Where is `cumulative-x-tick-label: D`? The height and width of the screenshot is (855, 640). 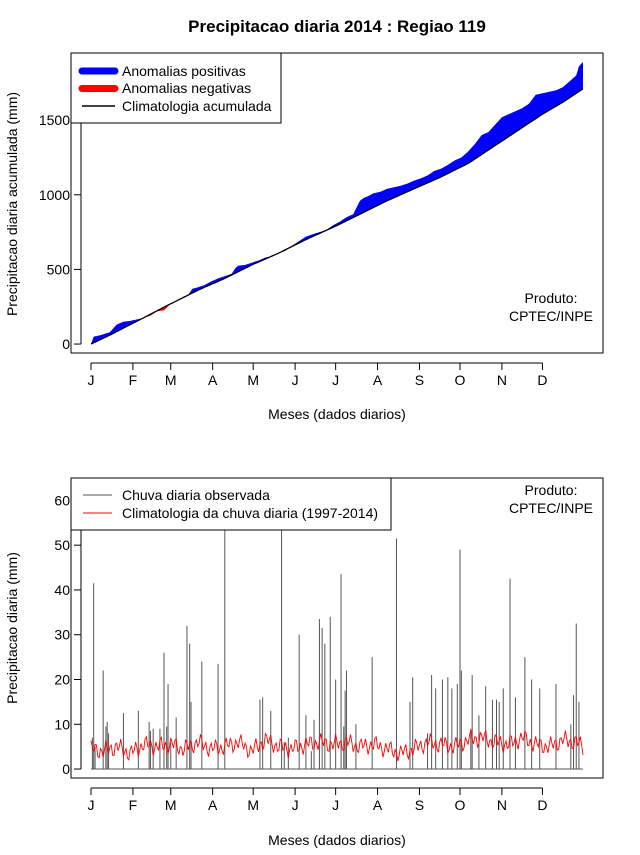
cumulative-x-tick-label: D is located at coordinates (542, 380).